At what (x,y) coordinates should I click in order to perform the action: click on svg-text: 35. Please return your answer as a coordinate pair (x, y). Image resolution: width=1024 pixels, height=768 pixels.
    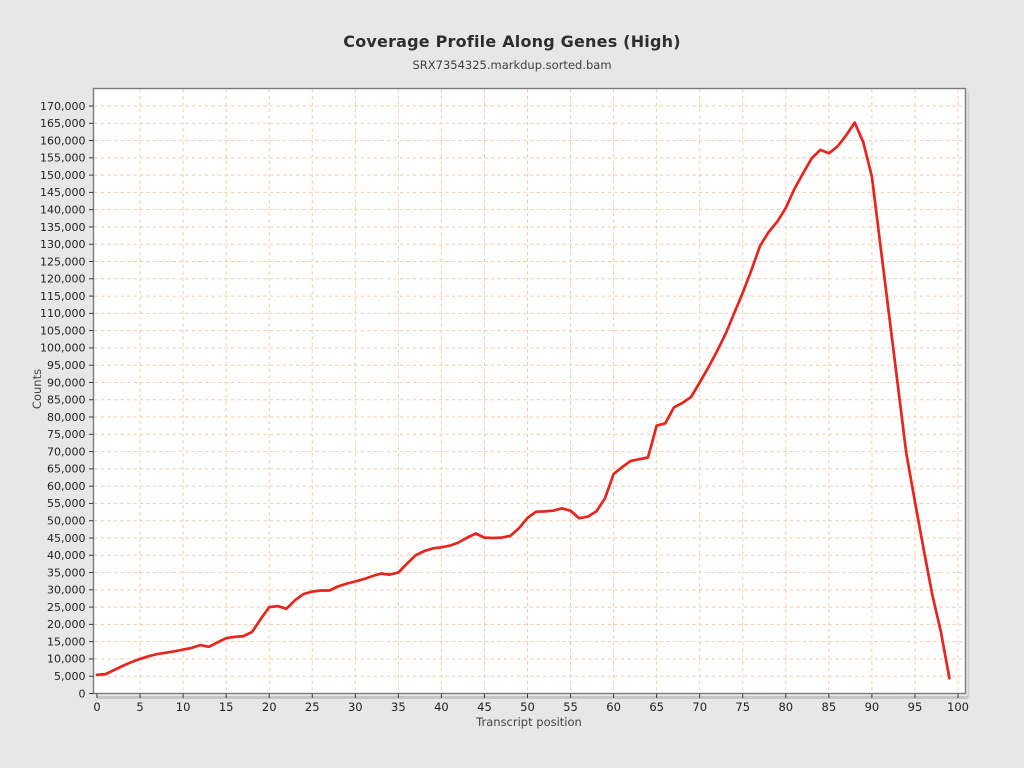
    Looking at the image, I should click on (398, 707).